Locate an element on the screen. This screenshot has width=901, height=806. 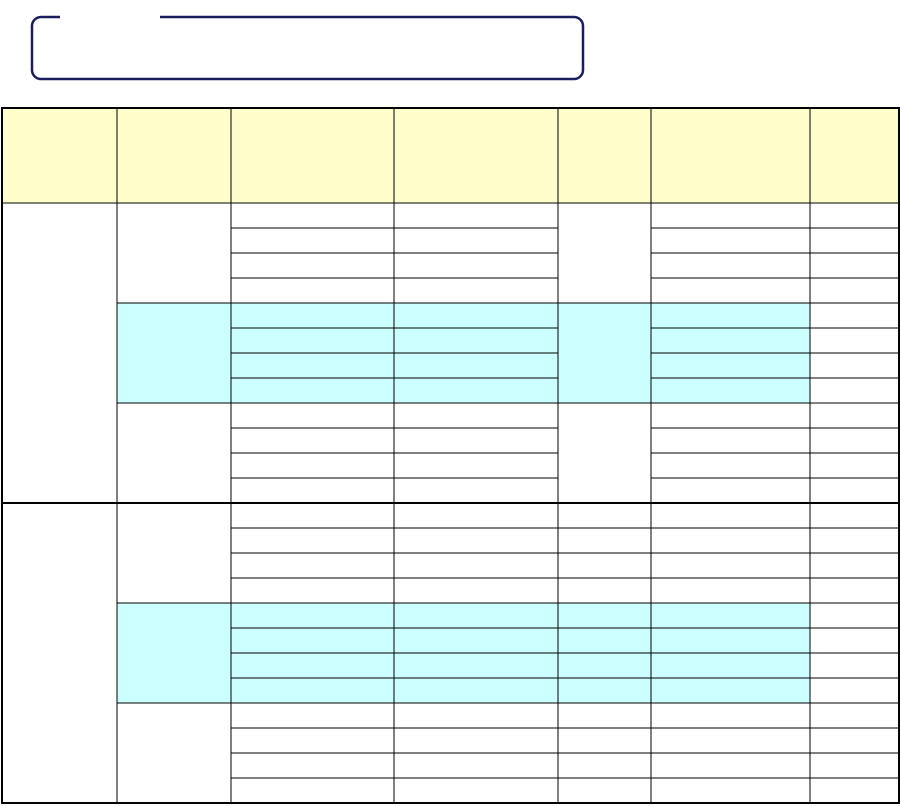
title-box is located at coordinates (307, 48).